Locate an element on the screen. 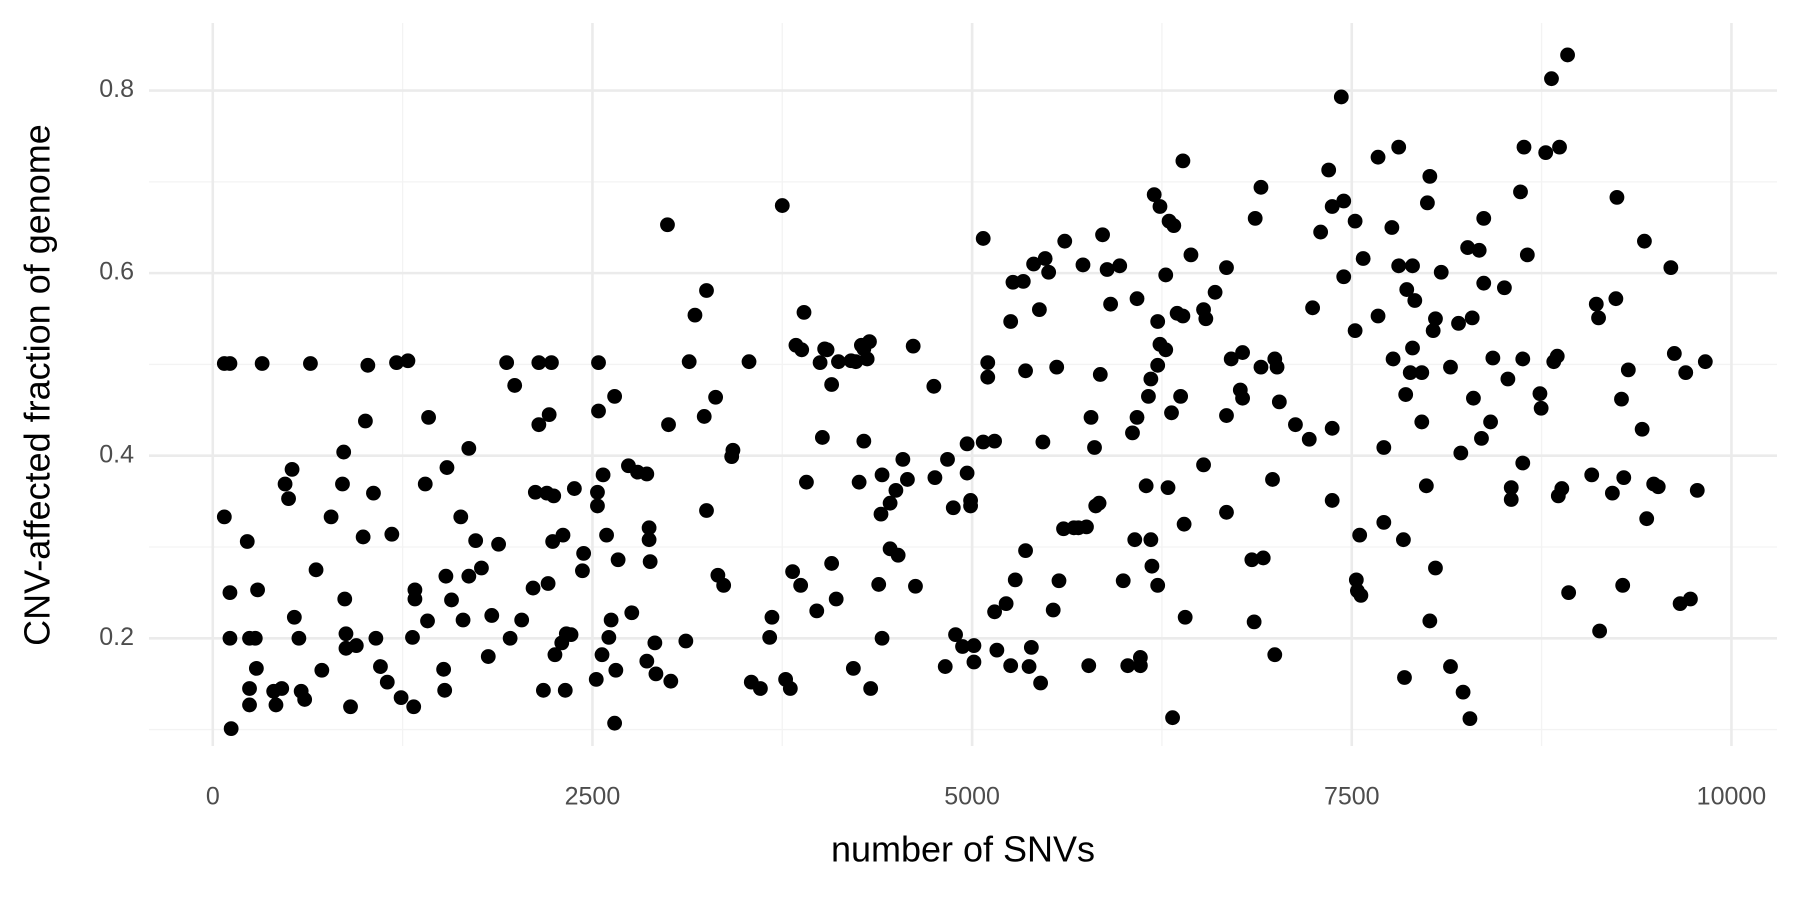 The height and width of the screenshot is (900, 1800). x-tick-label: 10000 is located at coordinates (1732, 797).